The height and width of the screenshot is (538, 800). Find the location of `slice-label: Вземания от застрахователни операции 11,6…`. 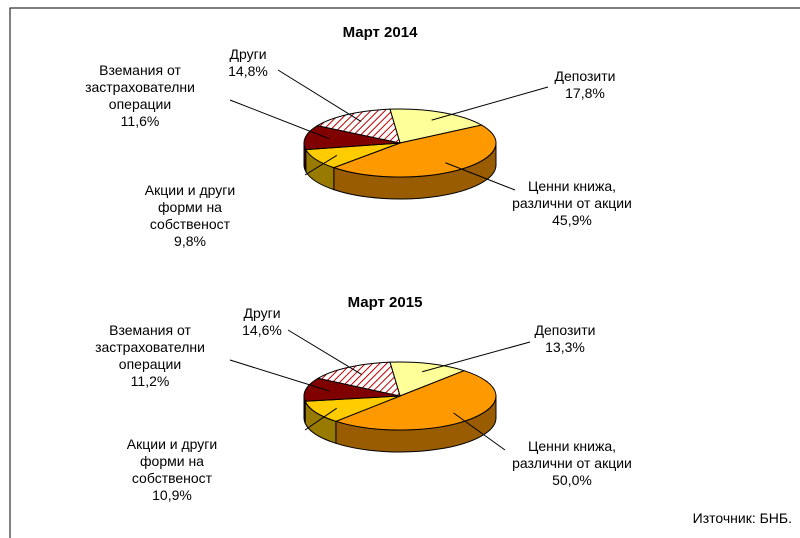

slice-label: Вземания от застрахователни операции 11,6… is located at coordinates (140, 96).